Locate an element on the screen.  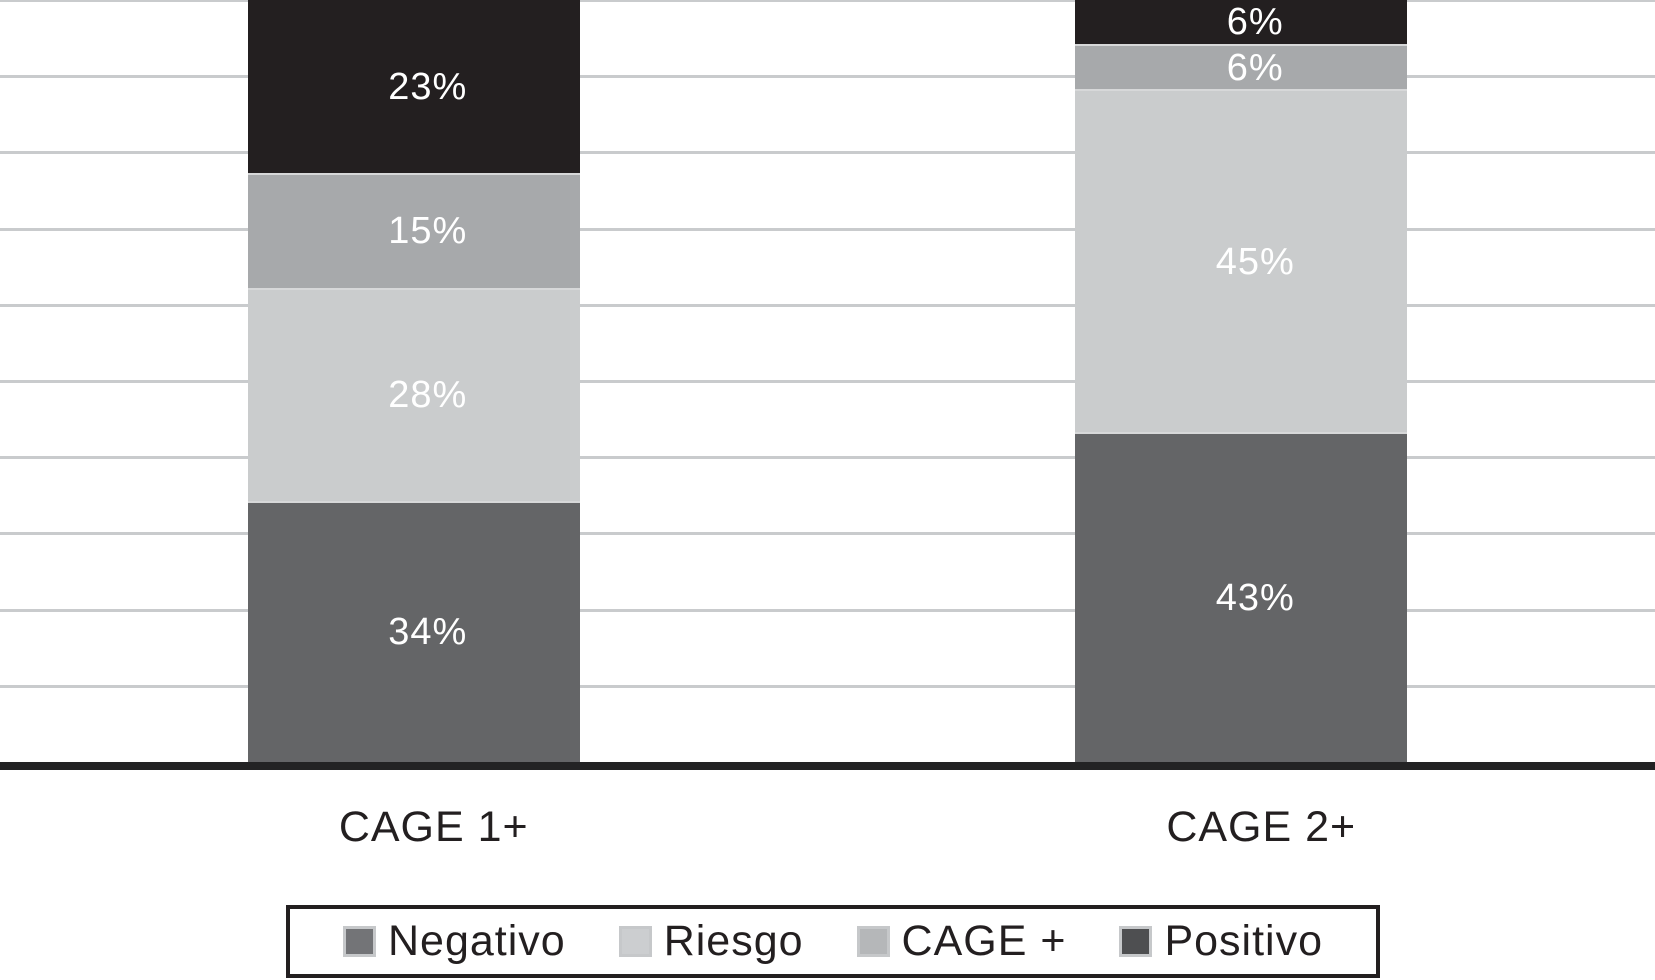
bar-segment: 23% is located at coordinates (413, 88).